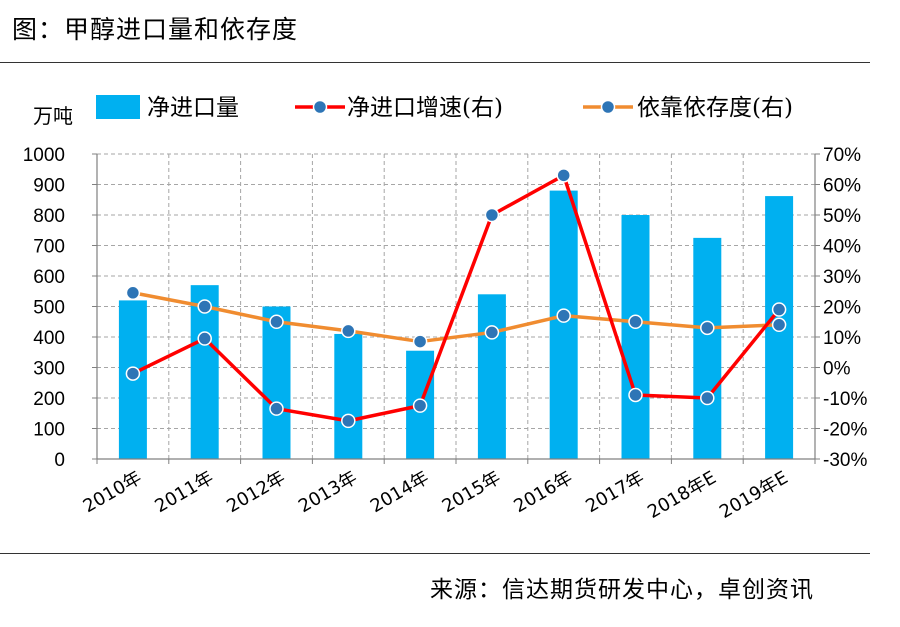 The height and width of the screenshot is (627, 900). Describe the element at coordinates (49, 216) in the screenshot. I see `left-tick-label: 800` at that location.